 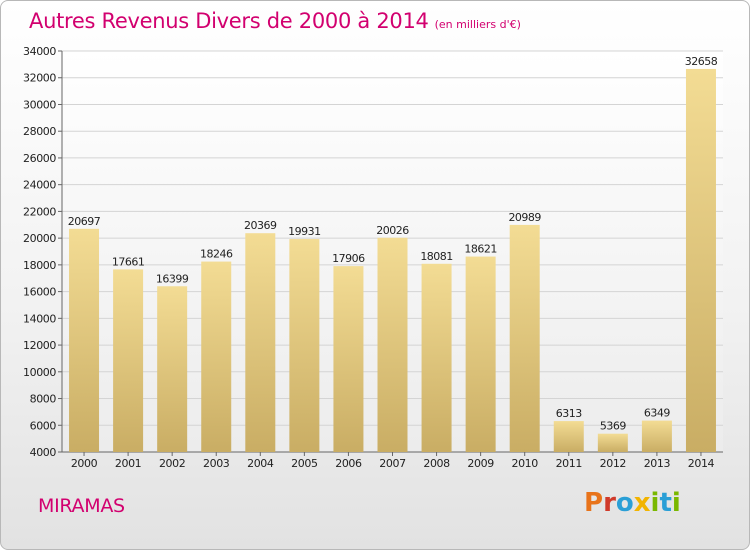 I want to click on logo-letter: x, so click(x=642, y=503).